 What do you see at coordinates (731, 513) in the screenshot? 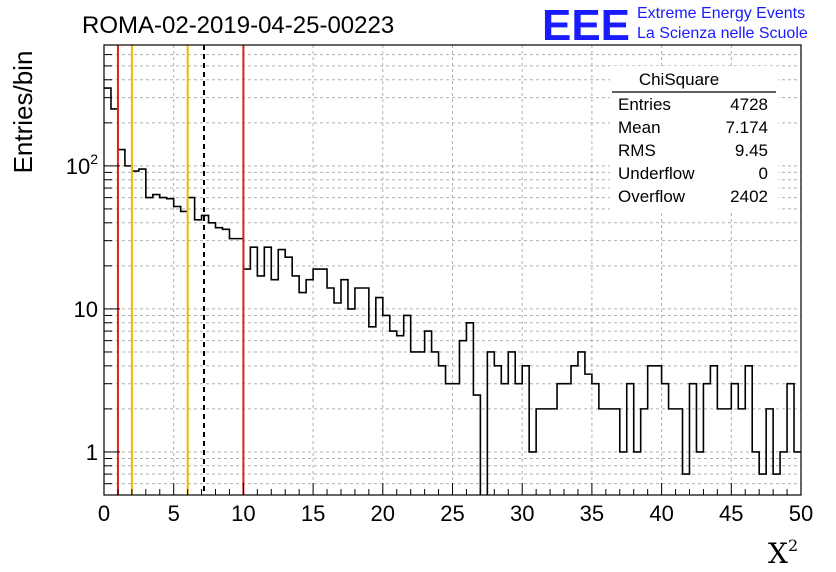
I see `x-tick-label: 45` at bounding box center [731, 513].